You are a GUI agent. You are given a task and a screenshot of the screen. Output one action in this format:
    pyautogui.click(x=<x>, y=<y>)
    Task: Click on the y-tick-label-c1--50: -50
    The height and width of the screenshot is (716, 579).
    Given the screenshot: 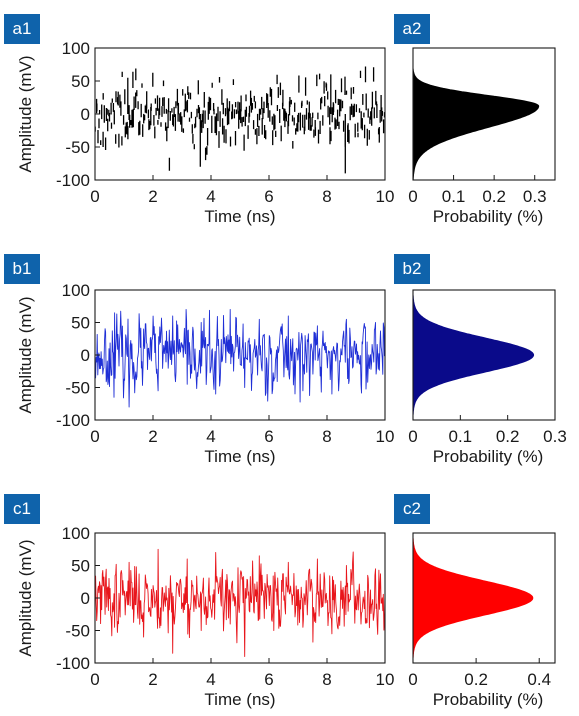 What is the action you would take?
    pyautogui.click(x=77, y=631)
    